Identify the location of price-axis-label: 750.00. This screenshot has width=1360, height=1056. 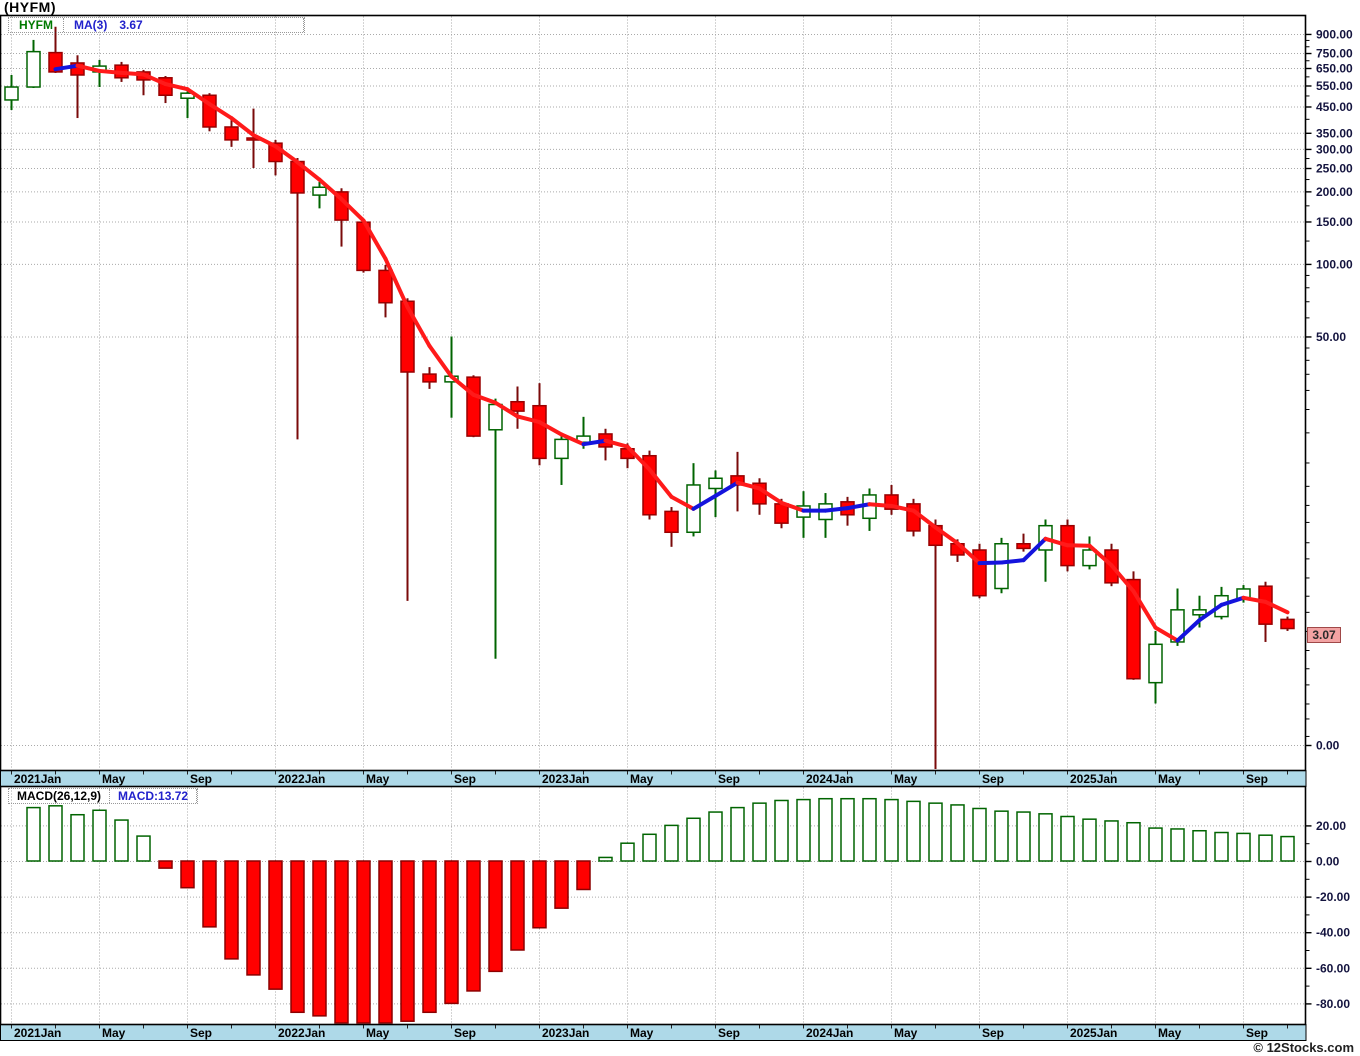
(1334, 54).